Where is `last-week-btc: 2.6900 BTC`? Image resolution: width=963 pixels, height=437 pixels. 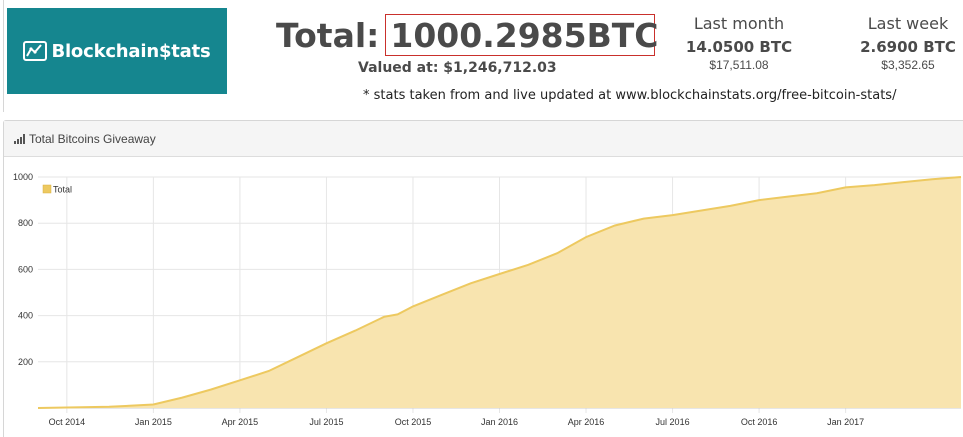 last-week-btc: 2.6900 BTC is located at coordinates (908, 47).